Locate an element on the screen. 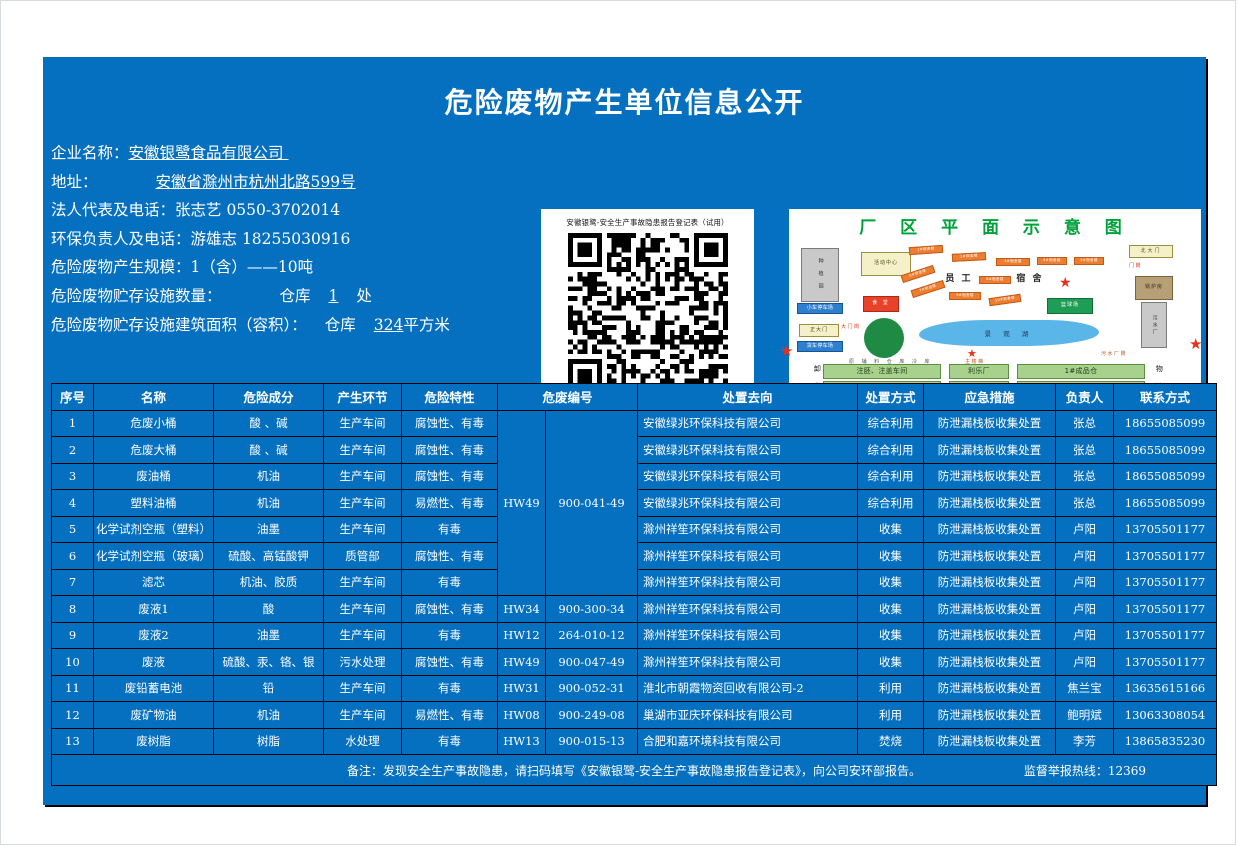 The width and height of the screenshot is (1238, 847). cell-name: 塑料油桶 is located at coordinates (153, 503).